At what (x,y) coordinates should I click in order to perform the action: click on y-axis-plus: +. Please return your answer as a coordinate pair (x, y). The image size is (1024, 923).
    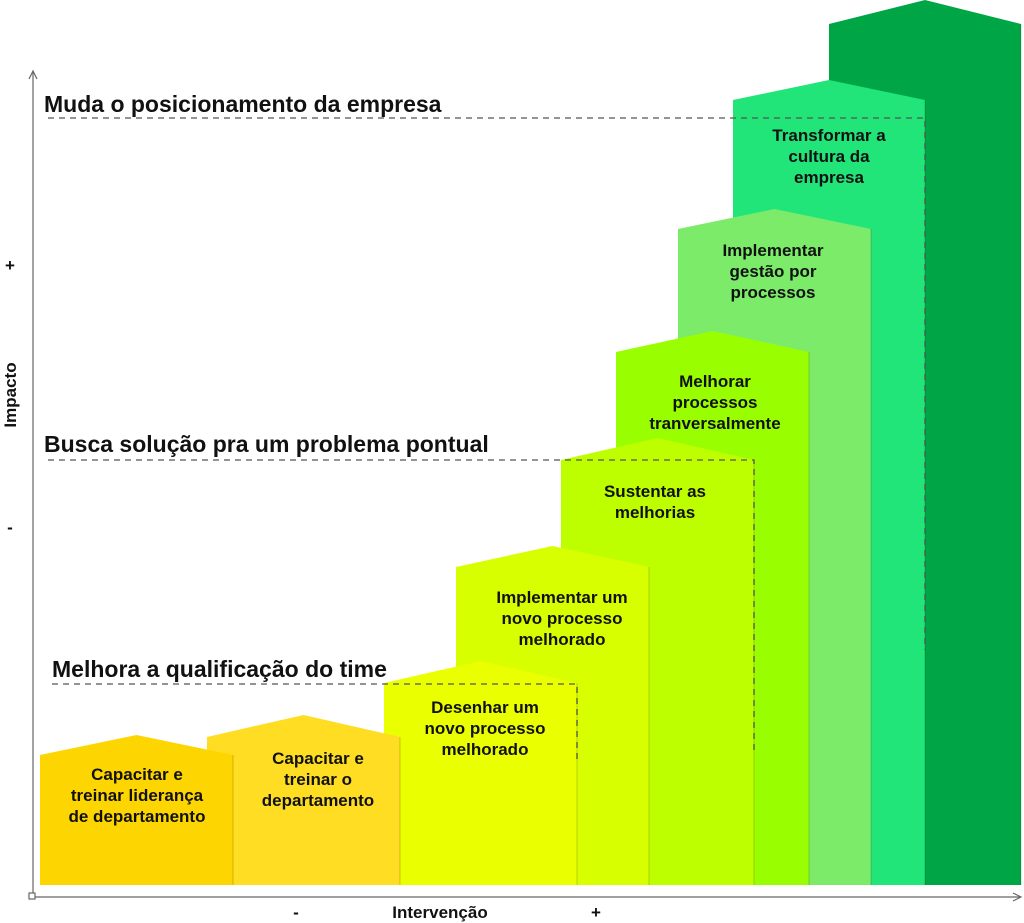
    Looking at the image, I should click on (10, 265).